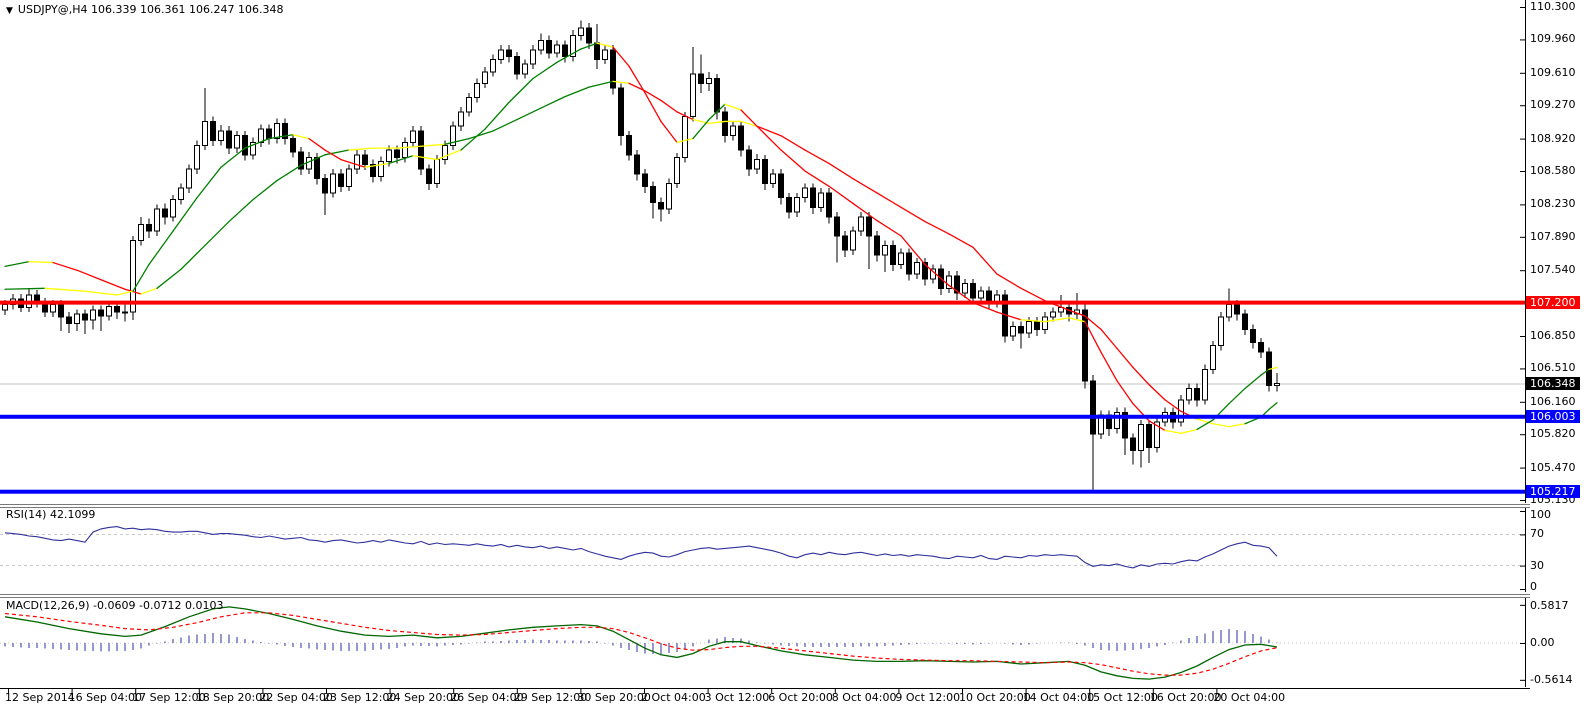 This screenshot has width=1596, height=705. Describe the element at coordinates (1058, 697) in the screenshot. I see `time-tick-label: 14 Oct 04:00` at that location.